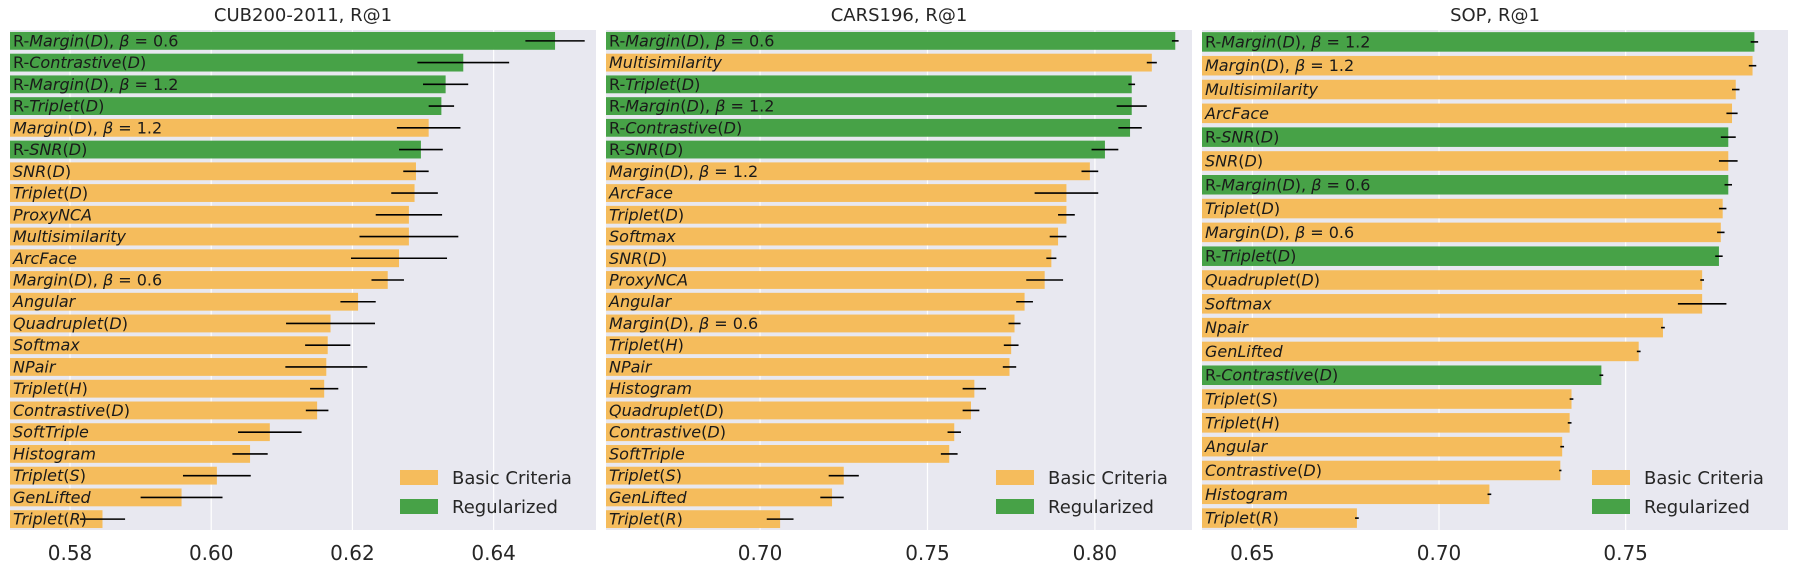 The height and width of the screenshot is (576, 1800). Describe the element at coordinates (70, 553) in the screenshot. I see `x-tick-label: 0.58` at that location.